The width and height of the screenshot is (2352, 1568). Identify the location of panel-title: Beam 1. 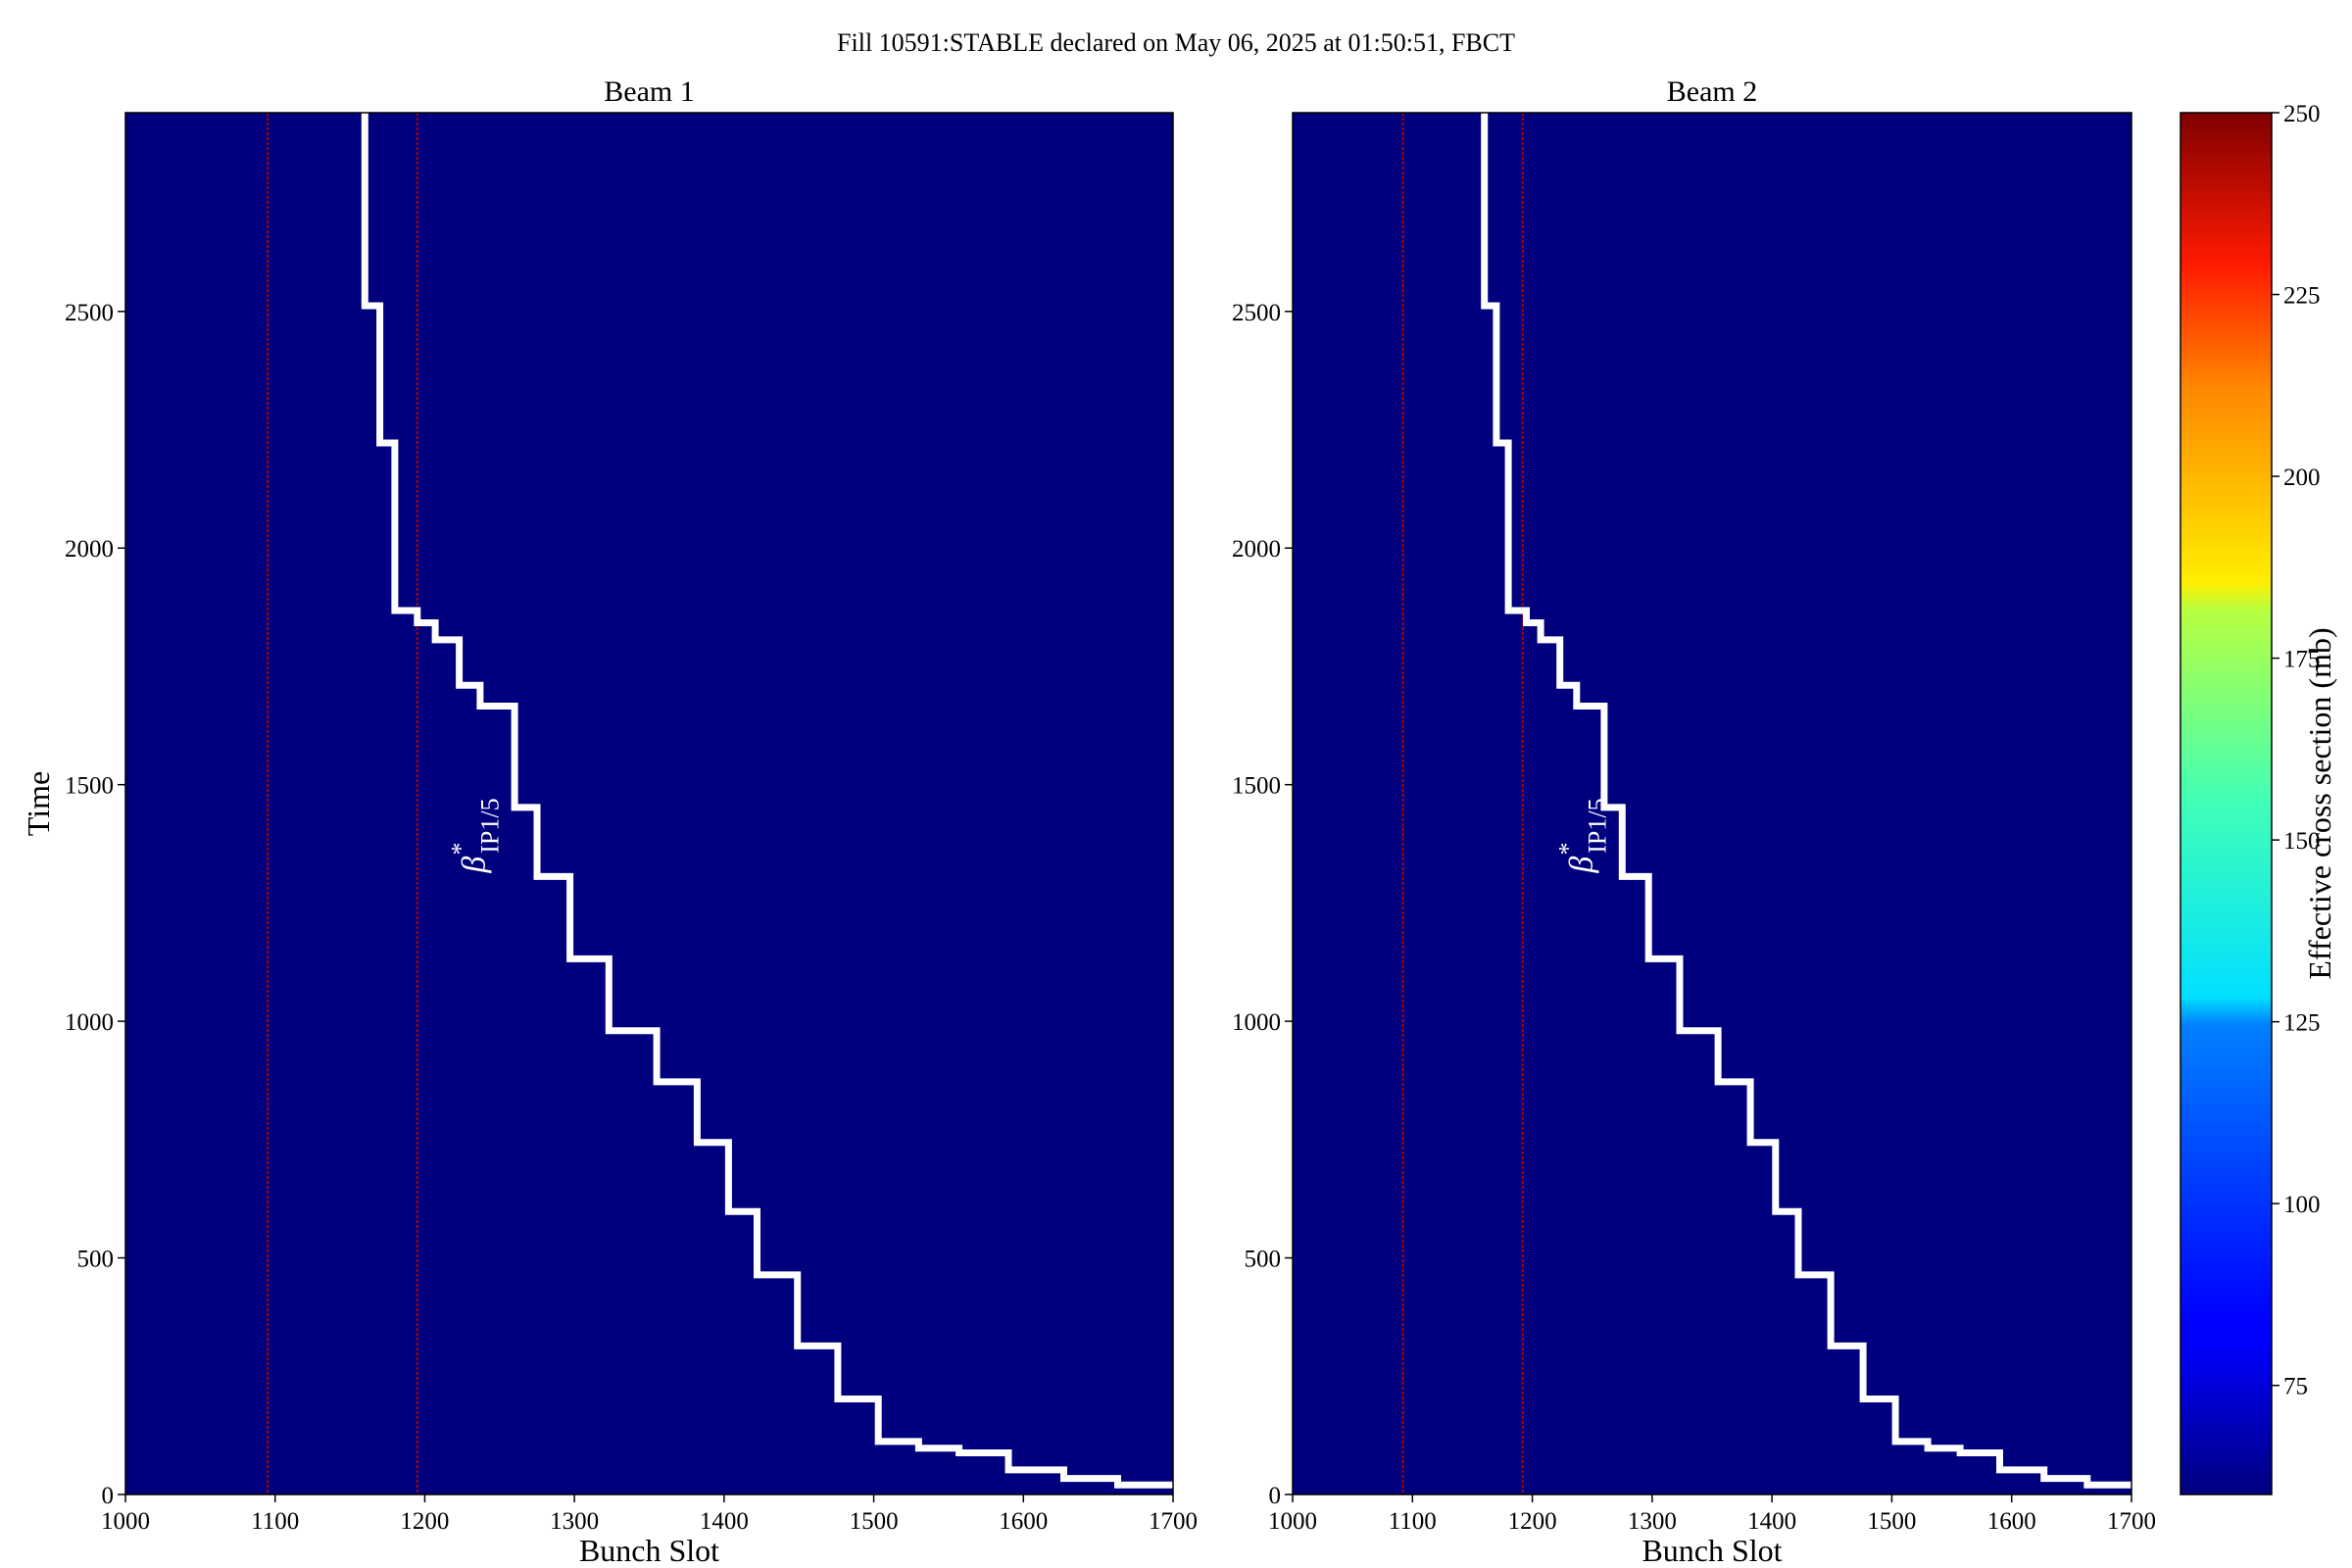
(649, 91).